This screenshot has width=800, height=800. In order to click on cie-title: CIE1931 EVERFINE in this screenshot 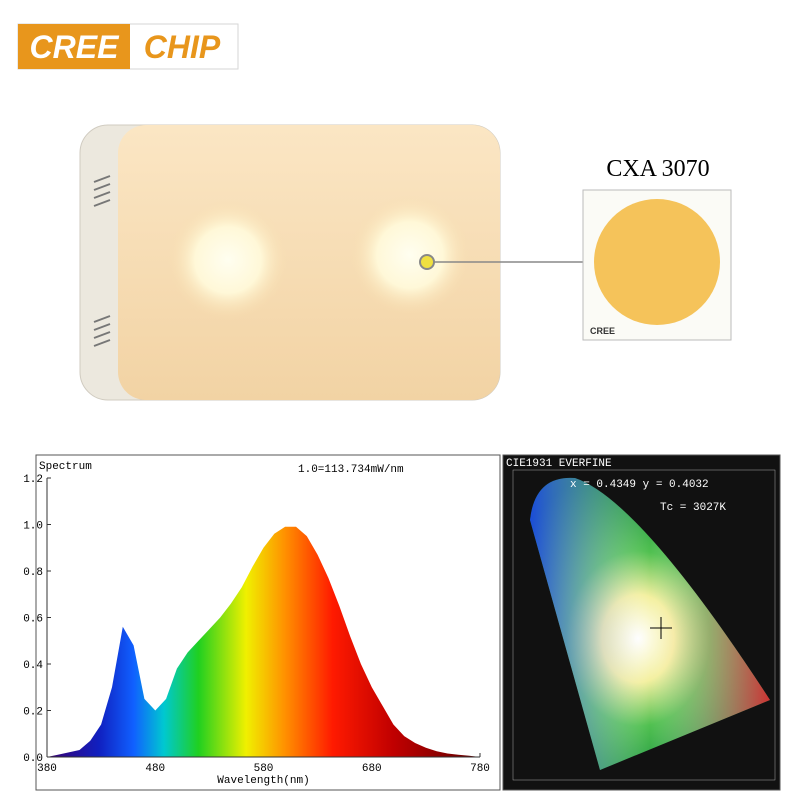, I will do `click(559, 464)`.